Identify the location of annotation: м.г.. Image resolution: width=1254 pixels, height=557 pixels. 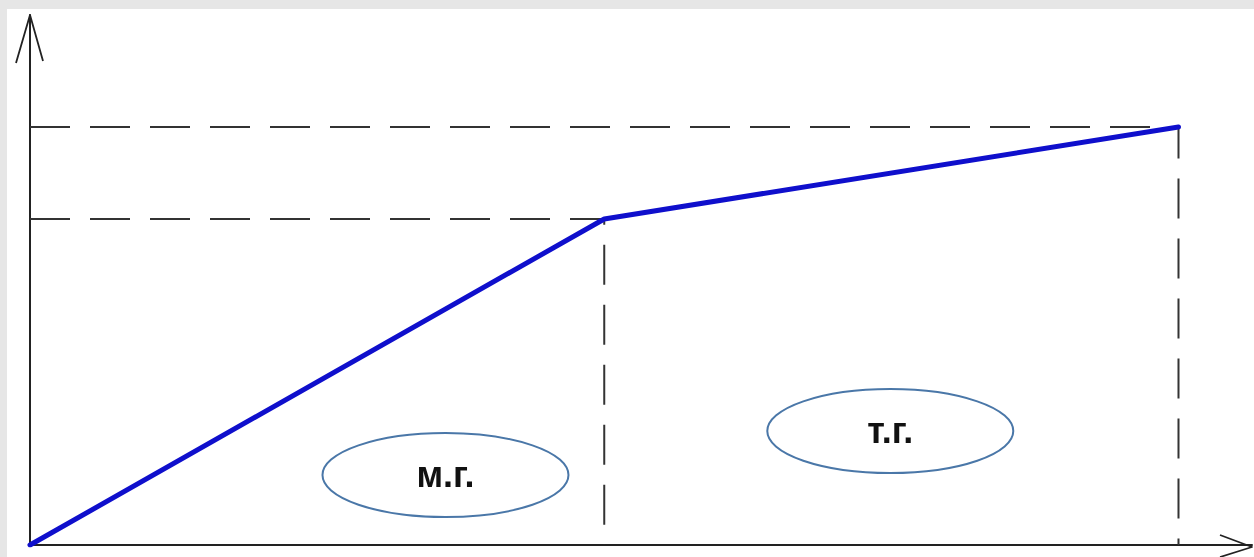
(445, 475).